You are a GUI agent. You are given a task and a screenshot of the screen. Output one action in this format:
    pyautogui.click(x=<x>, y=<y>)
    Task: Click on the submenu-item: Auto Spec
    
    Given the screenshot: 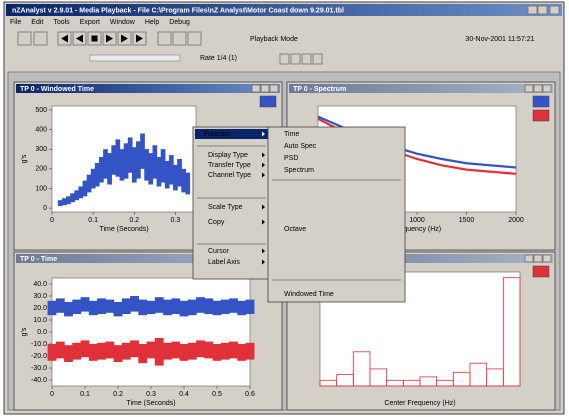 What is the action you would take?
    pyautogui.click(x=300, y=146)
    